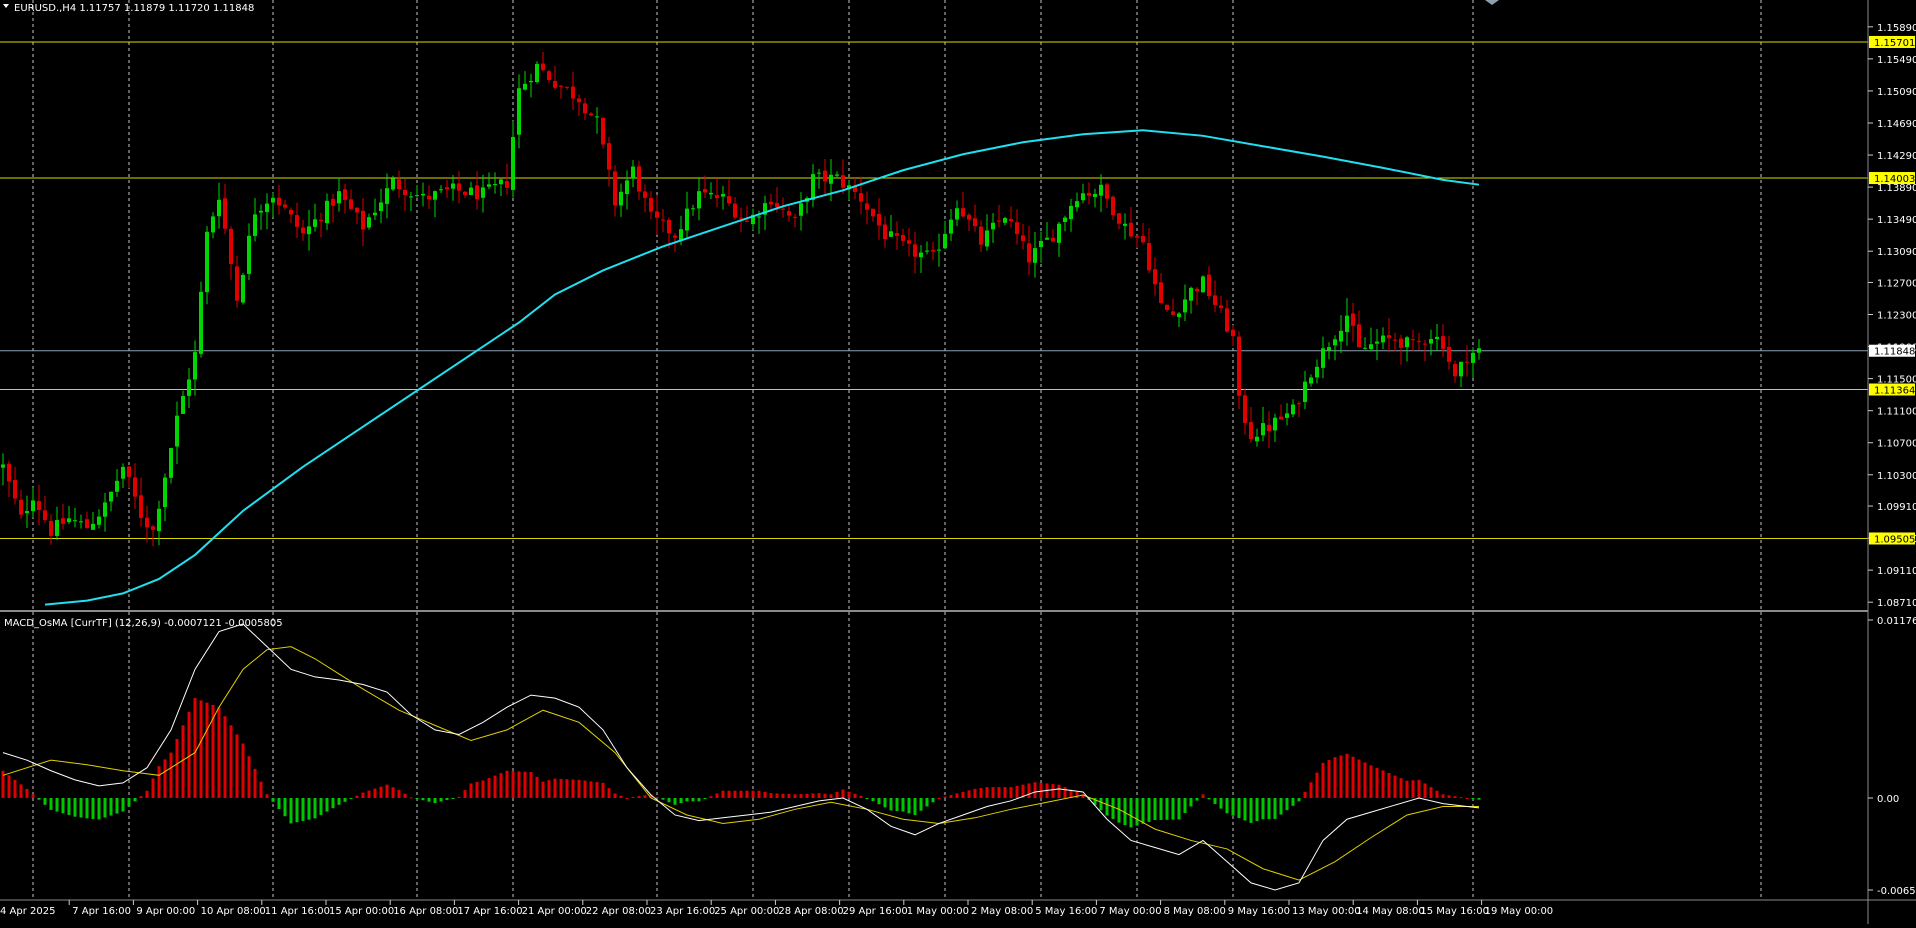 This screenshot has height=928, width=1916. I want to click on time-axis-label: 7 May 00:00, so click(1130, 911).